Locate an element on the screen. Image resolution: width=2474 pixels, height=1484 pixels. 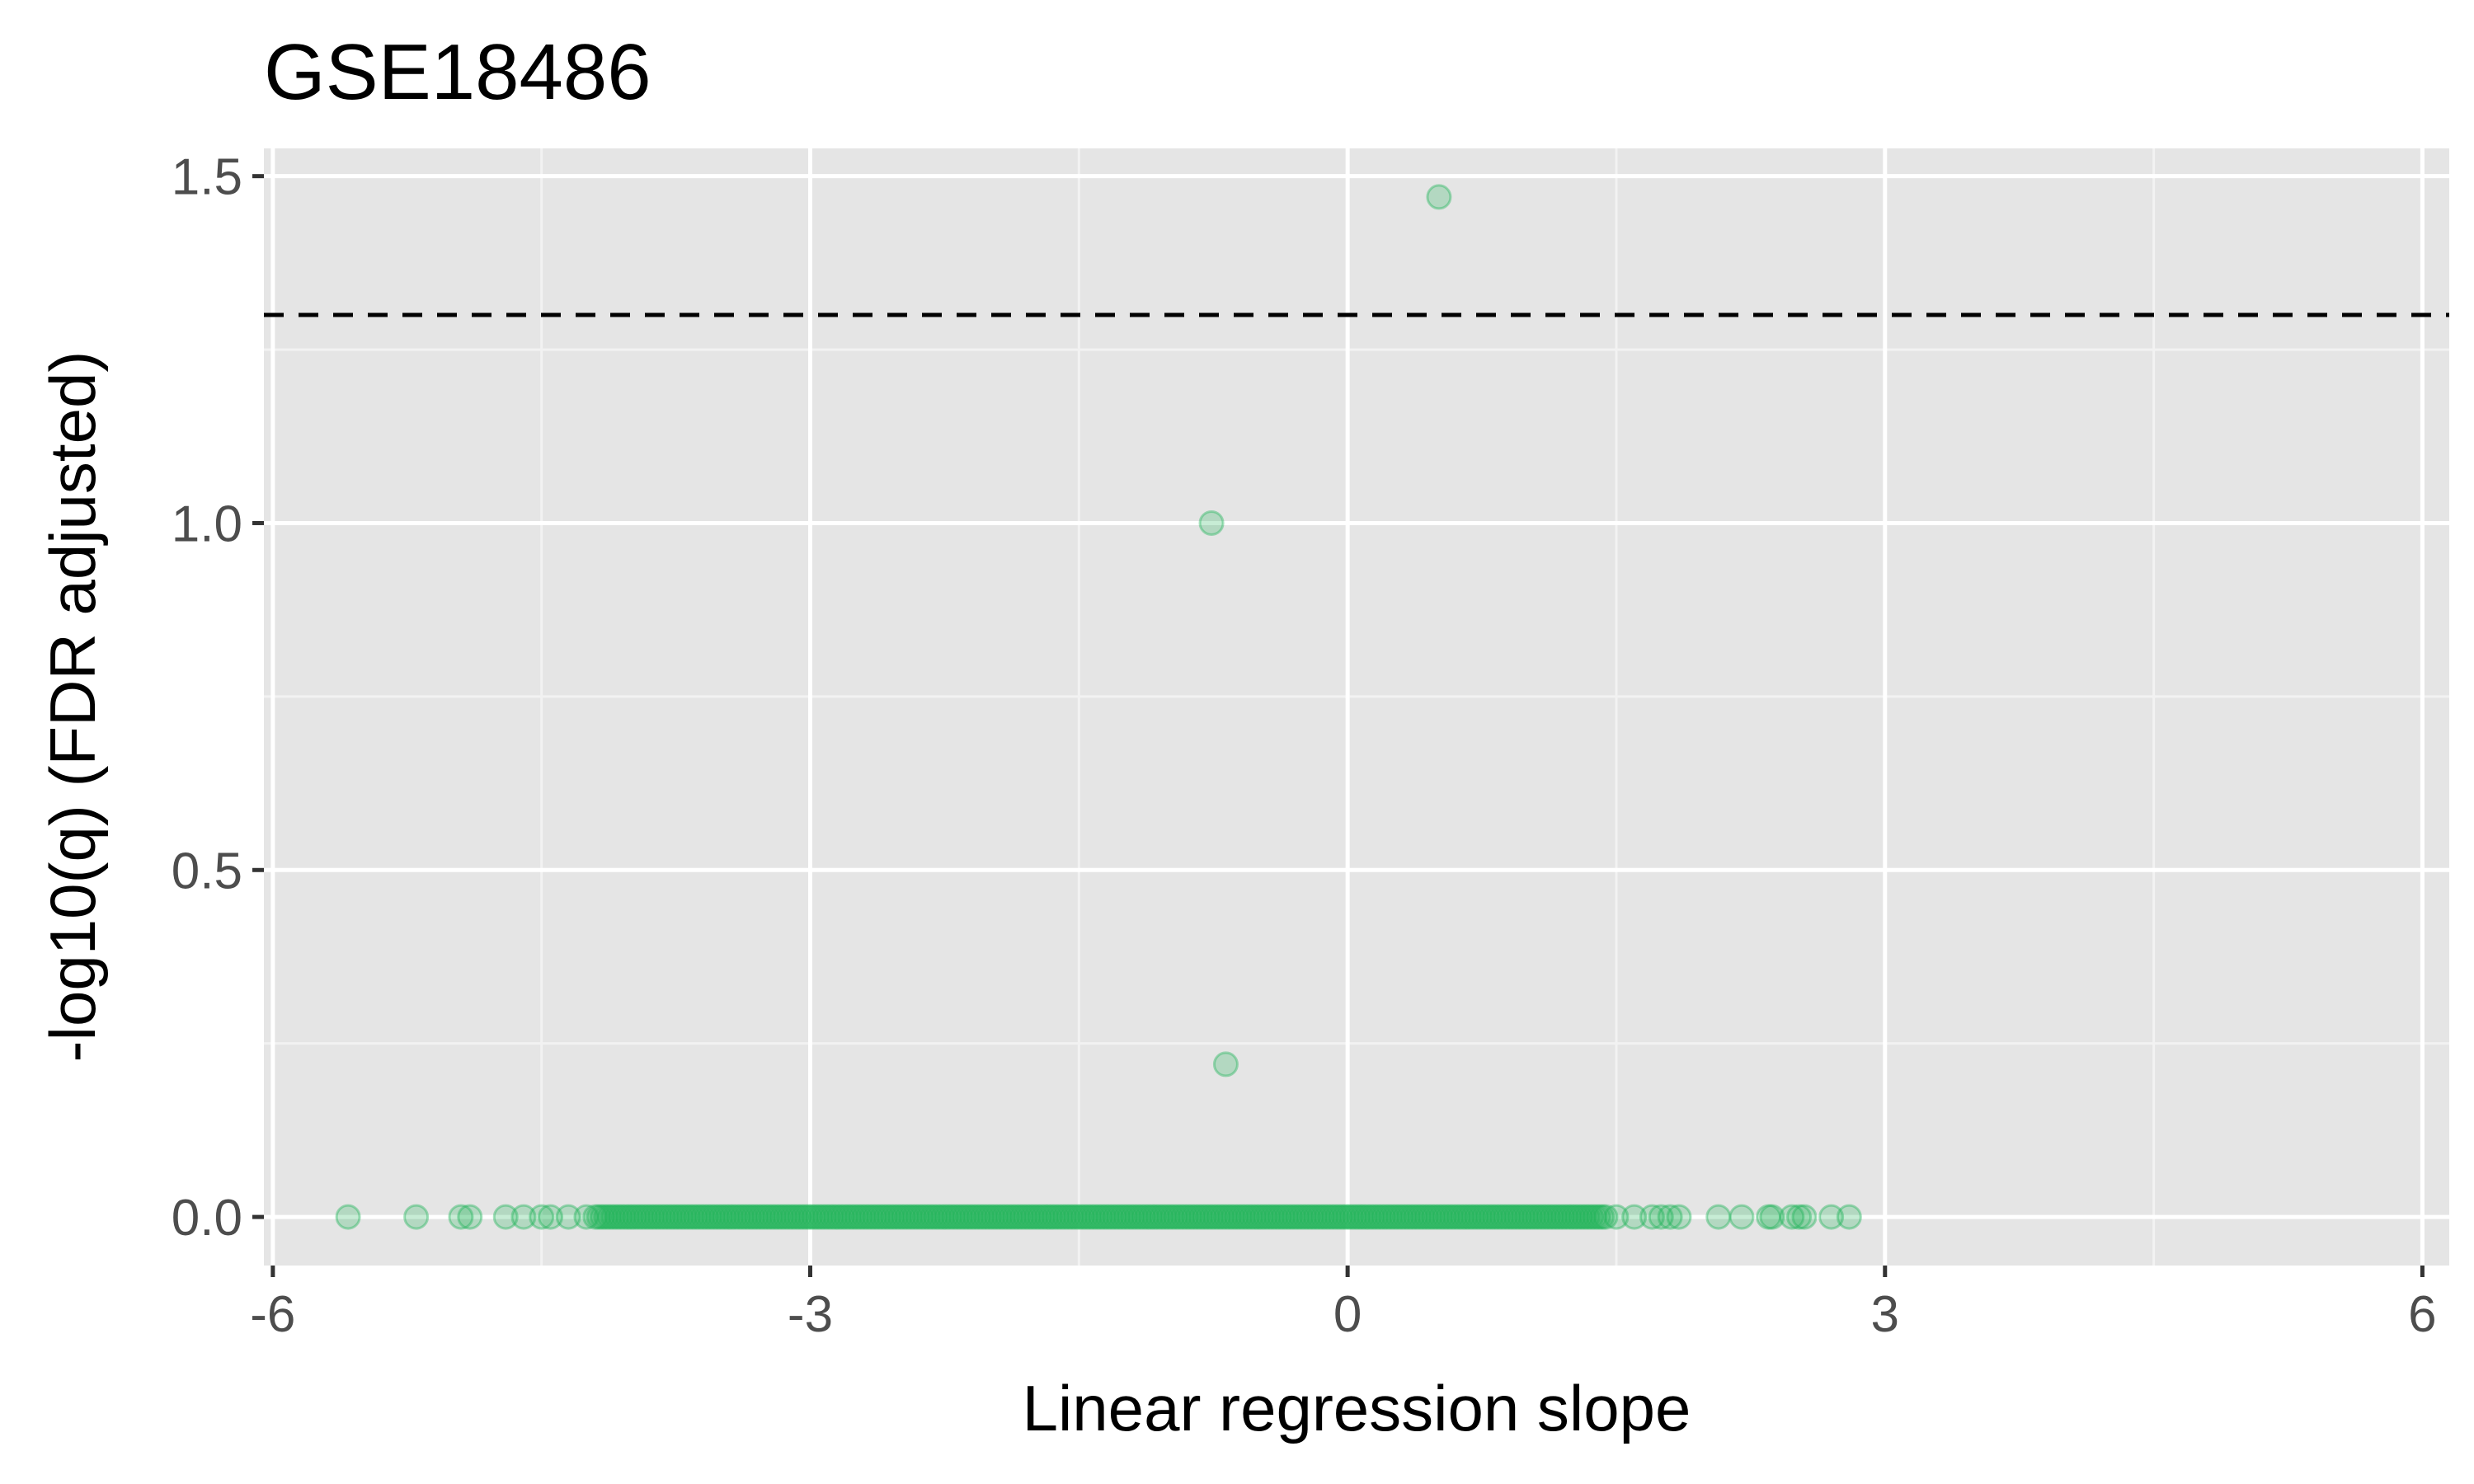
y-tick-label: 0.0 is located at coordinates (207, 1218).